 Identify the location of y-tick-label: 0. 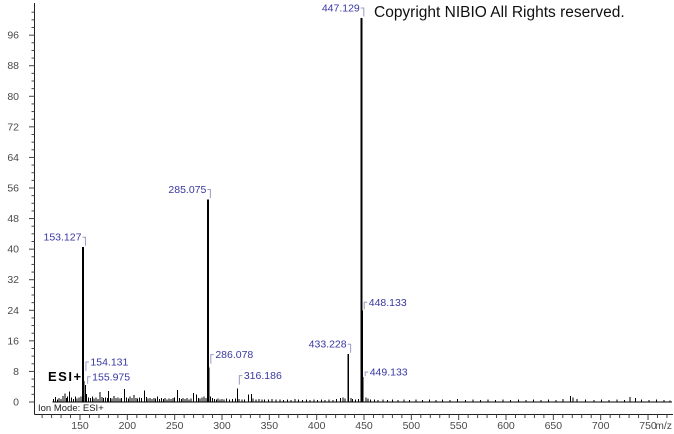
(16, 403).